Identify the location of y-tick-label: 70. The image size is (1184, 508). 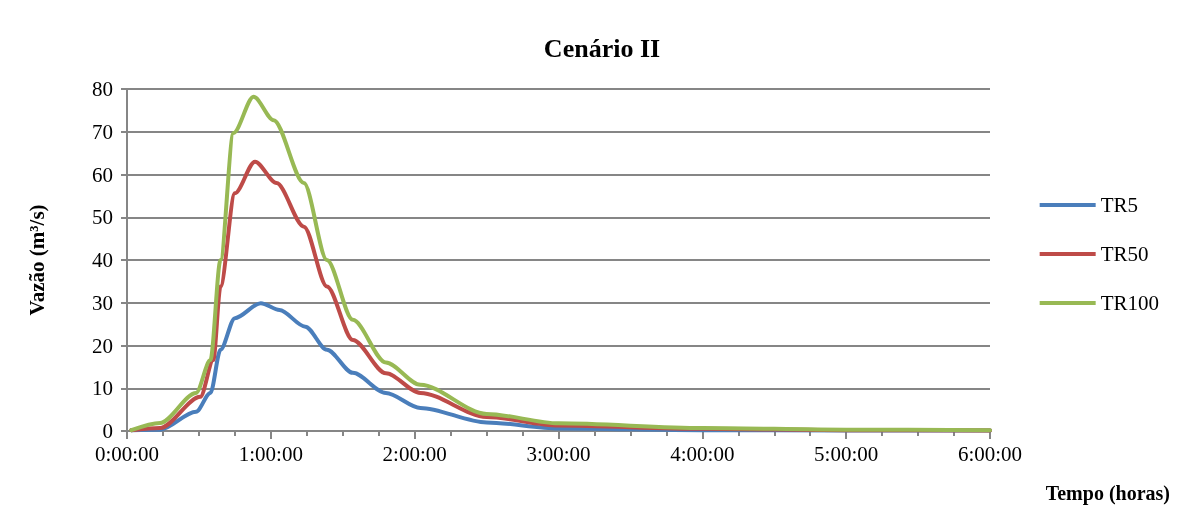
(102, 131).